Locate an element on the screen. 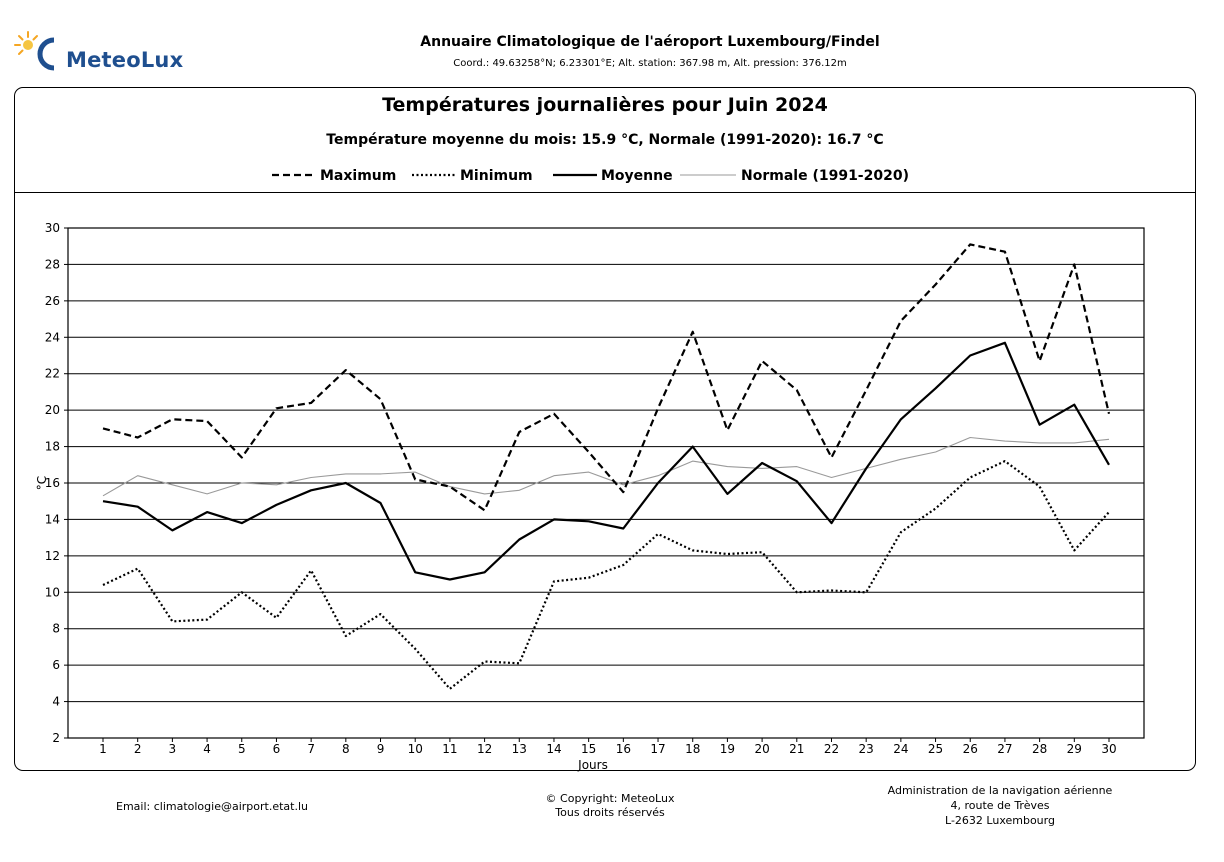 Image resolution: width=1224 pixels, height=862 pixels. x-tick-label-10: 10 is located at coordinates (415, 749).